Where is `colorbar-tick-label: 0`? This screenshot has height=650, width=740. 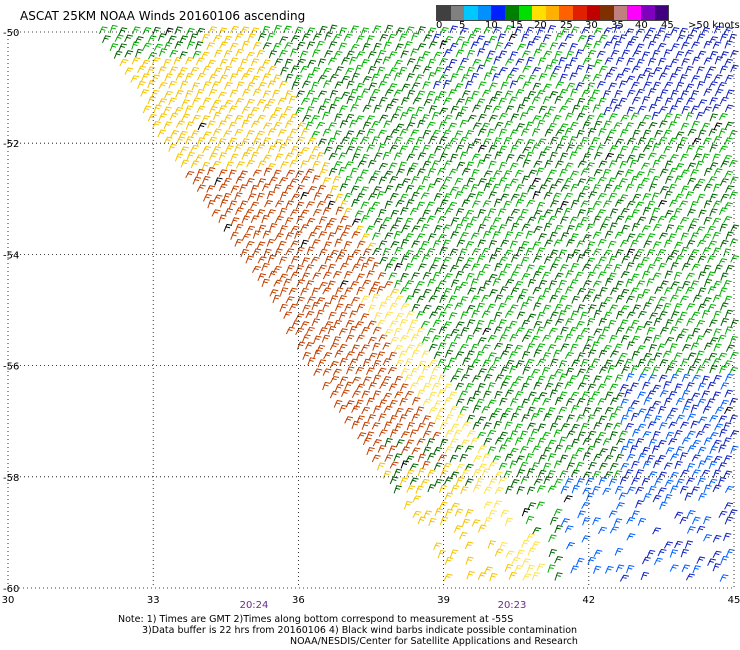
colorbar-tick-label: 0 is located at coordinates (439, 25).